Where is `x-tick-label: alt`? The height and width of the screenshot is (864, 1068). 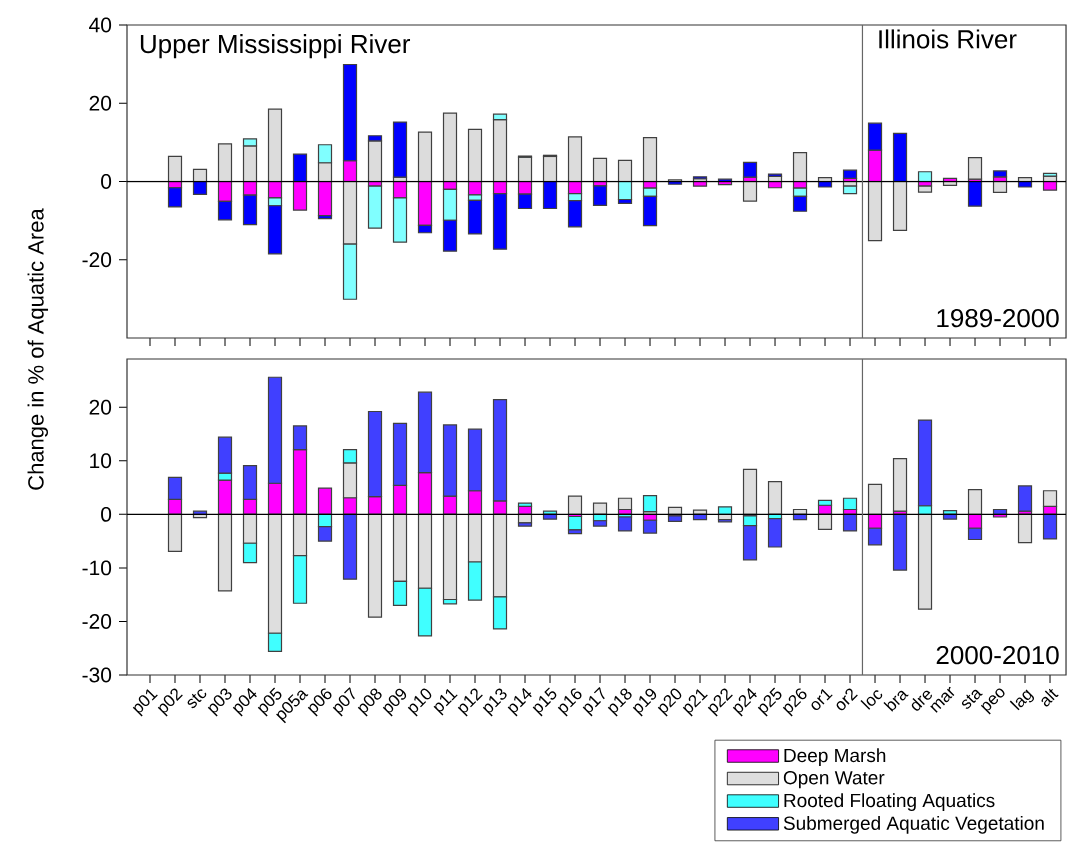
x-tick-label: alt is located at coordinates (1050, 697).